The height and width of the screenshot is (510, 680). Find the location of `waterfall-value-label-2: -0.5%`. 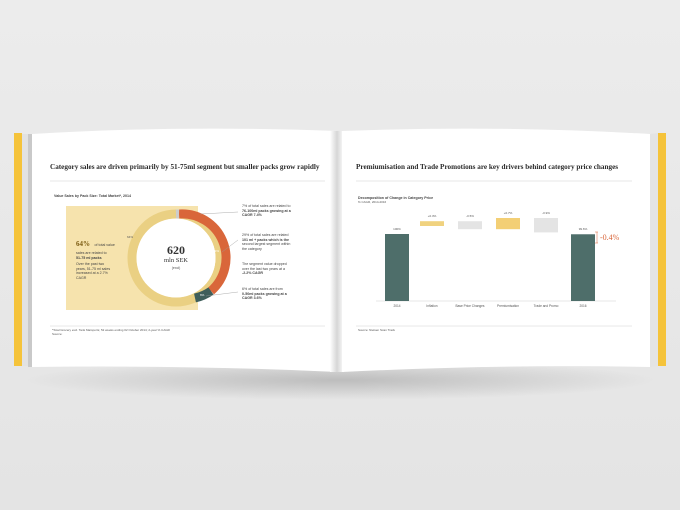

waterfall-value-label-2: -0.5% is located at coordinates (470, 216).